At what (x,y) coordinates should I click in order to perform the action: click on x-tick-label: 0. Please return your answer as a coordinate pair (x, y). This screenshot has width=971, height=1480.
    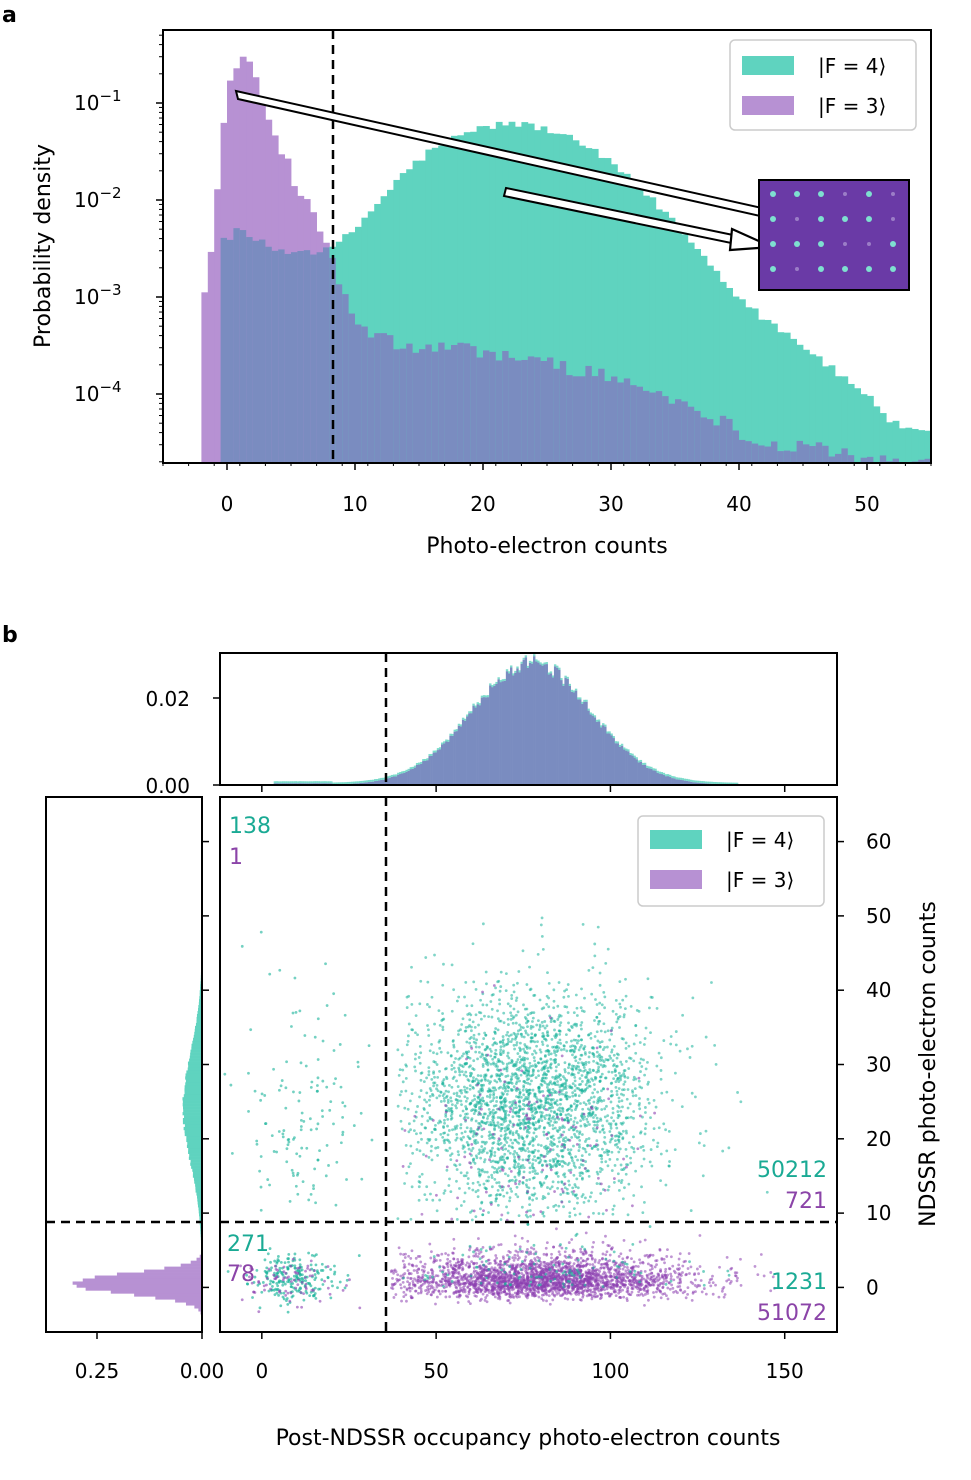
    Looking at the image, I should click on (227, 504).